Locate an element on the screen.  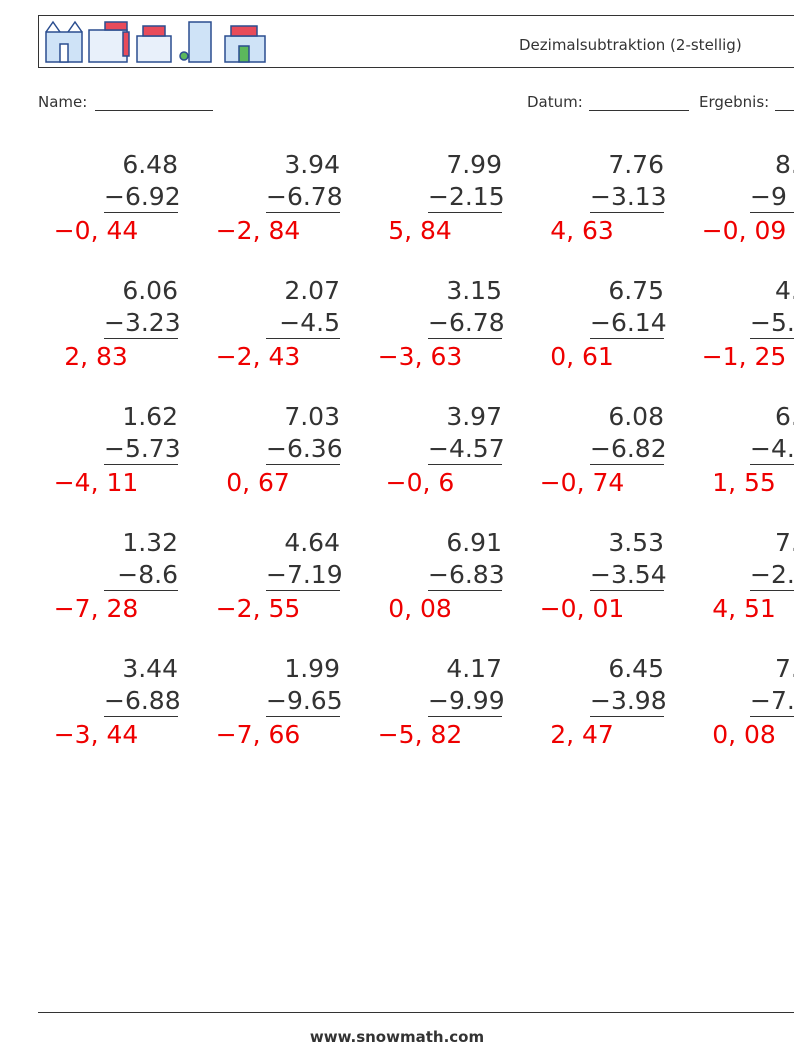
subtrahend: −3.13 is located at coordinates (628, 197).